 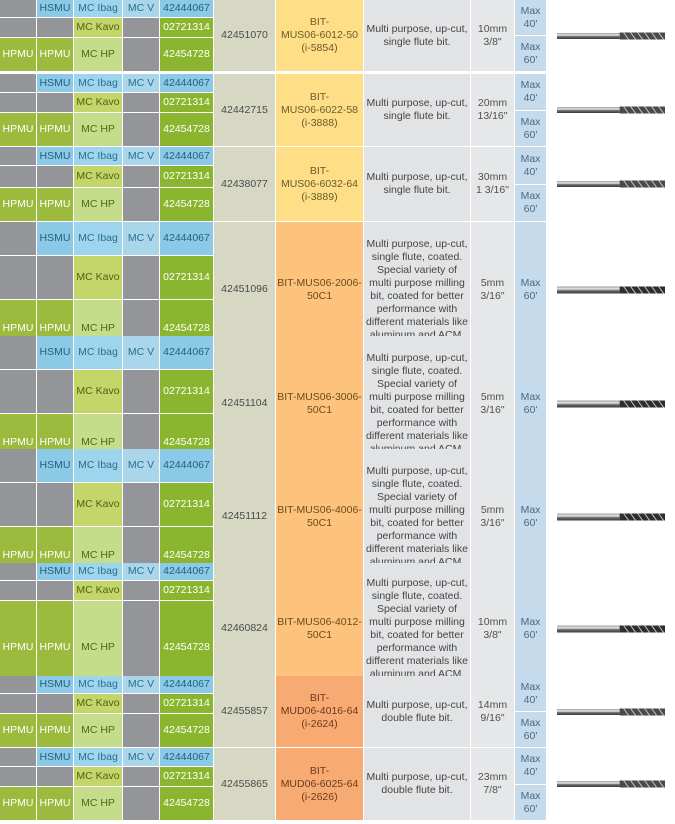 What do you see at coordinates (417, 783) in the screenshot?
I see `description-text: Multi purpose, up-cut, double flute bit.` at bounding box center [417, 783].